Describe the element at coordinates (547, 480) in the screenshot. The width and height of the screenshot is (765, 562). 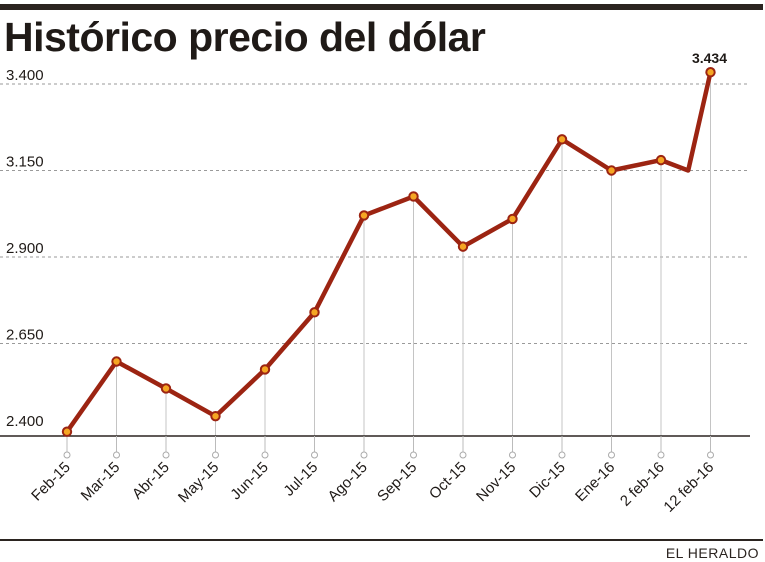
I see `x-tick-label: Dic-15` at that location.